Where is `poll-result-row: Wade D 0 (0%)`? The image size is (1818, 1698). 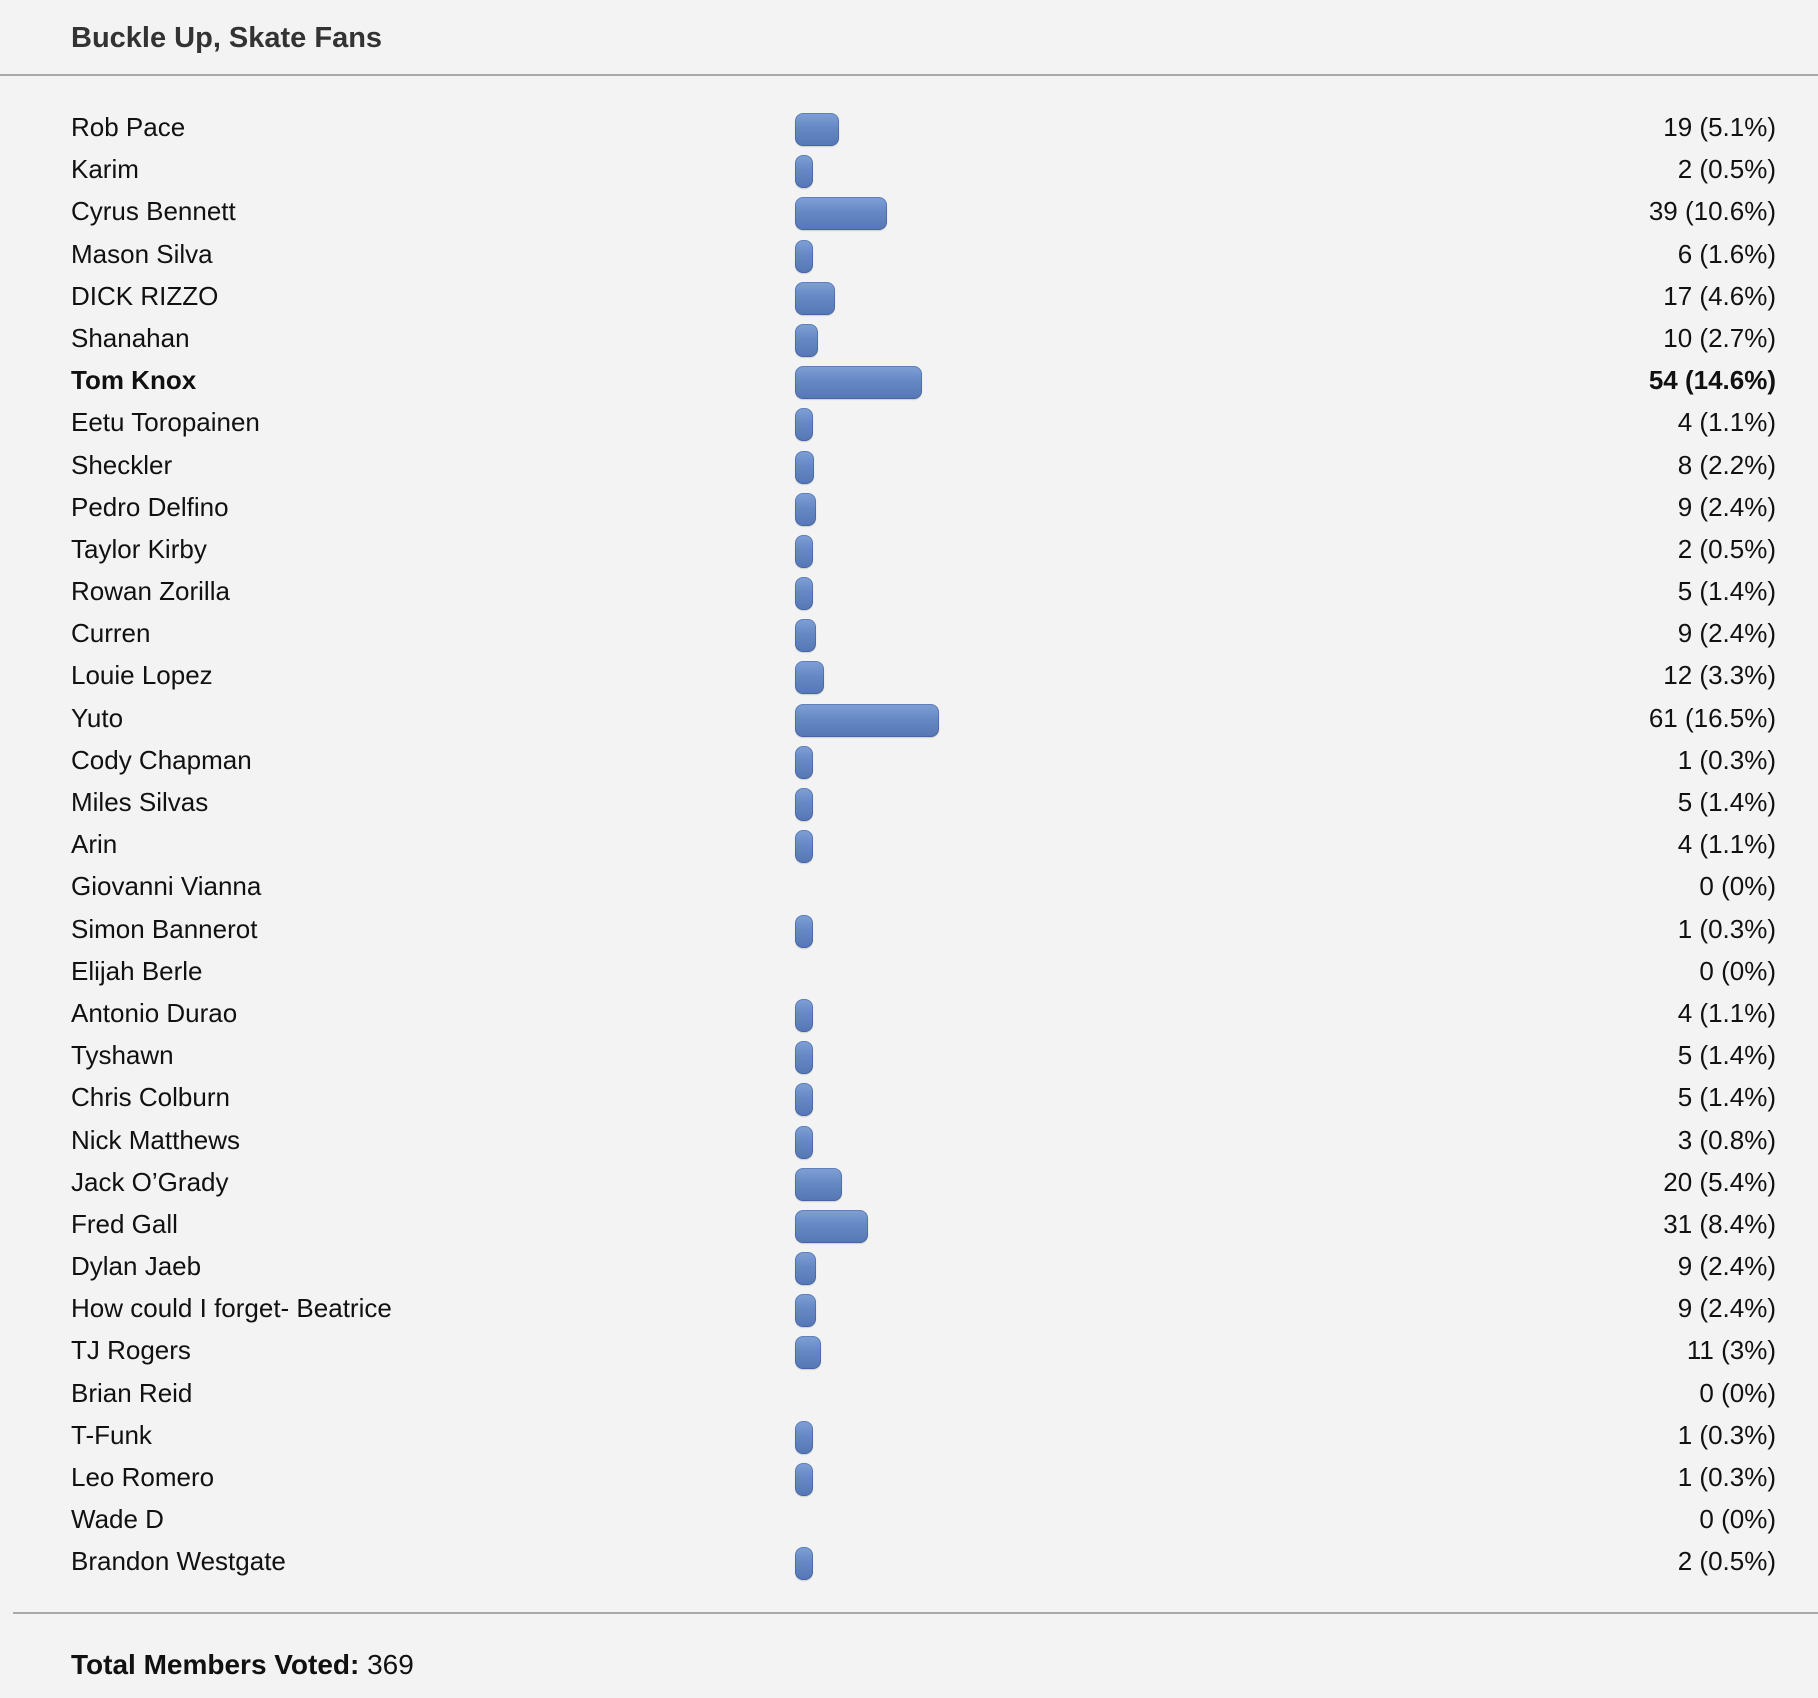
poll-result-row: Wade D 0 (0%) is located at coordinates (909, 1519).